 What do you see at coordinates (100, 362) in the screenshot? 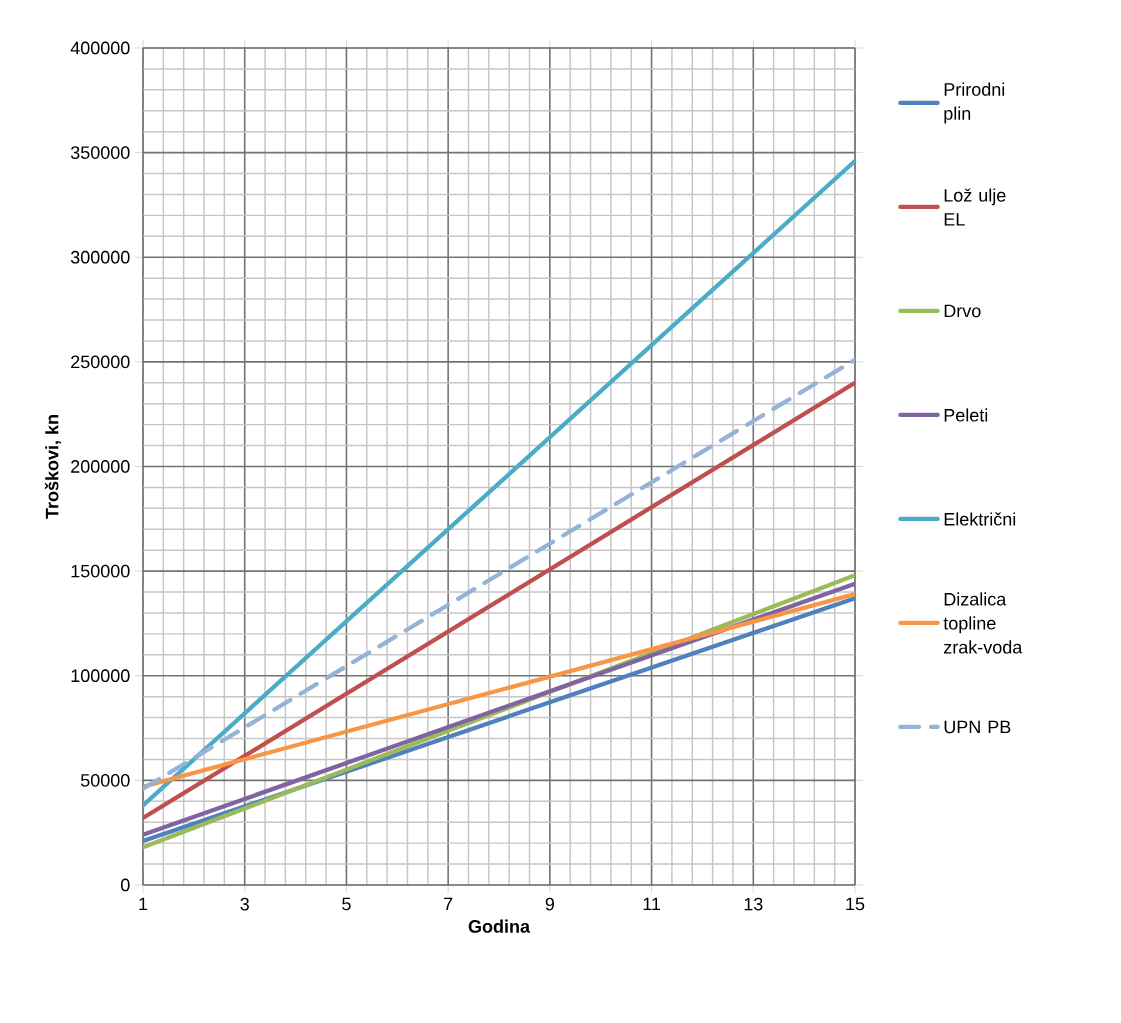
I see `y-tick-label: 250000` at bounding box center [100, 362].